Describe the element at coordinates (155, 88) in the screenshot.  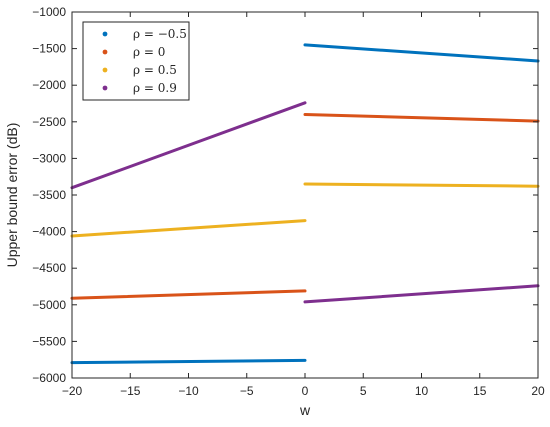
I see `legend-label: ρ = 0.9` at that location.